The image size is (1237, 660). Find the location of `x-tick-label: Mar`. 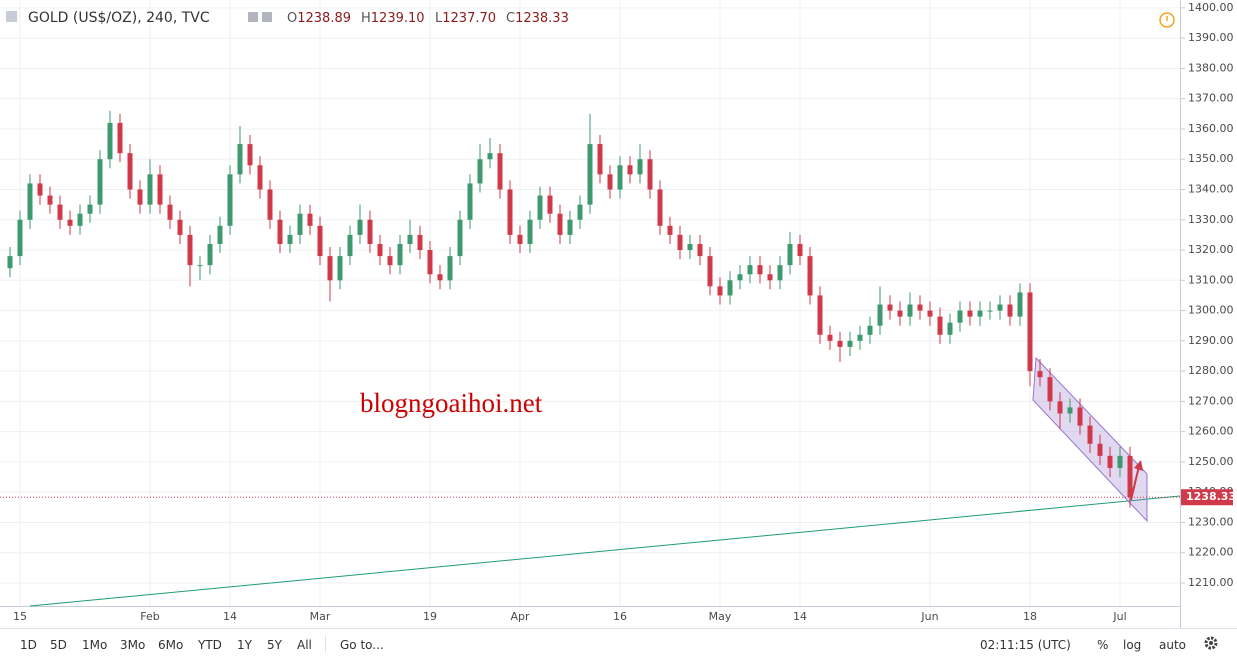

x-tick-label: Mar is located at coordinates (320, 616).